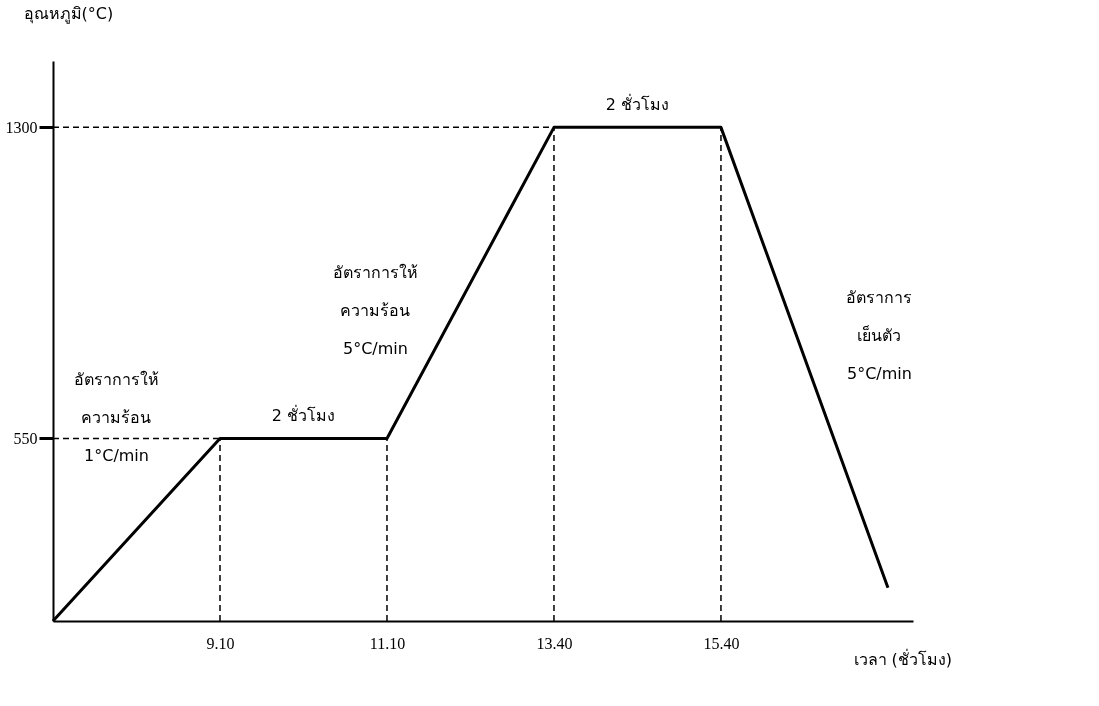 The height and width of the screenshot is (706, 1099). Describe the element at coordinates (220, 643) in the screenshot. I see `x-tick-label: 9.10` at that location.